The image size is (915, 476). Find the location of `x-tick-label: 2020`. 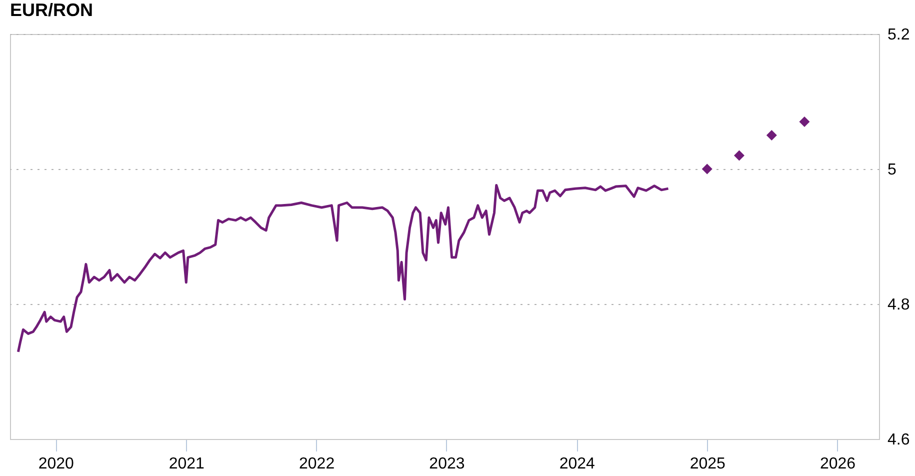

x-tick-label: 2020 is located at coordinates (56, 464).